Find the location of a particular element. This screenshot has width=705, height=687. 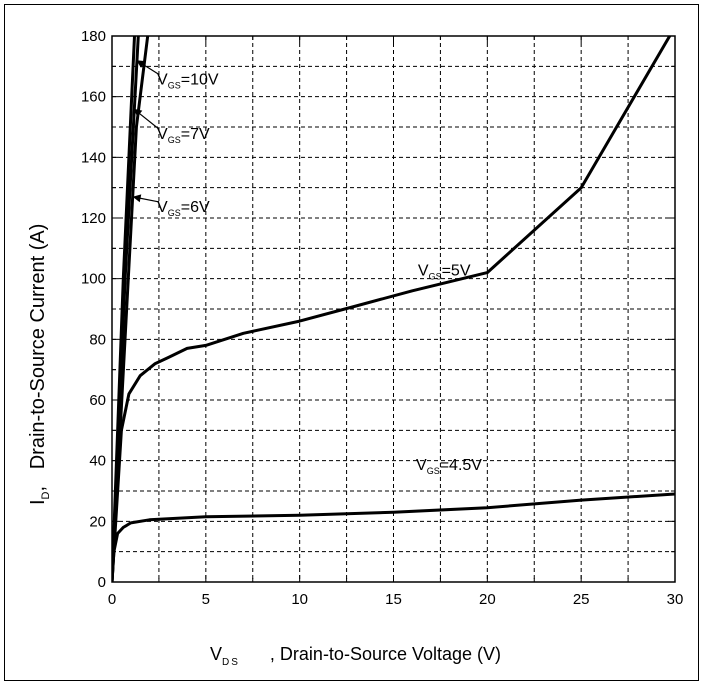

y-axis-subscript: D is located at coordinates (46, 495).